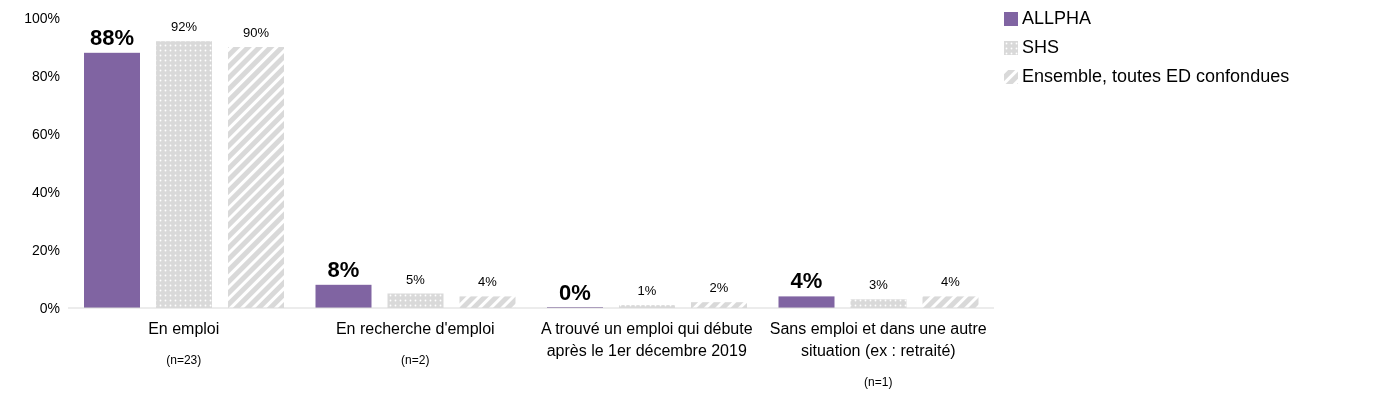 This screenshot has width=1382, height=410. What do you see at coordinates (1057, 18) in the screenshot?
I see `legend-label: ALLPHA` at bounding box center [1057, 18].